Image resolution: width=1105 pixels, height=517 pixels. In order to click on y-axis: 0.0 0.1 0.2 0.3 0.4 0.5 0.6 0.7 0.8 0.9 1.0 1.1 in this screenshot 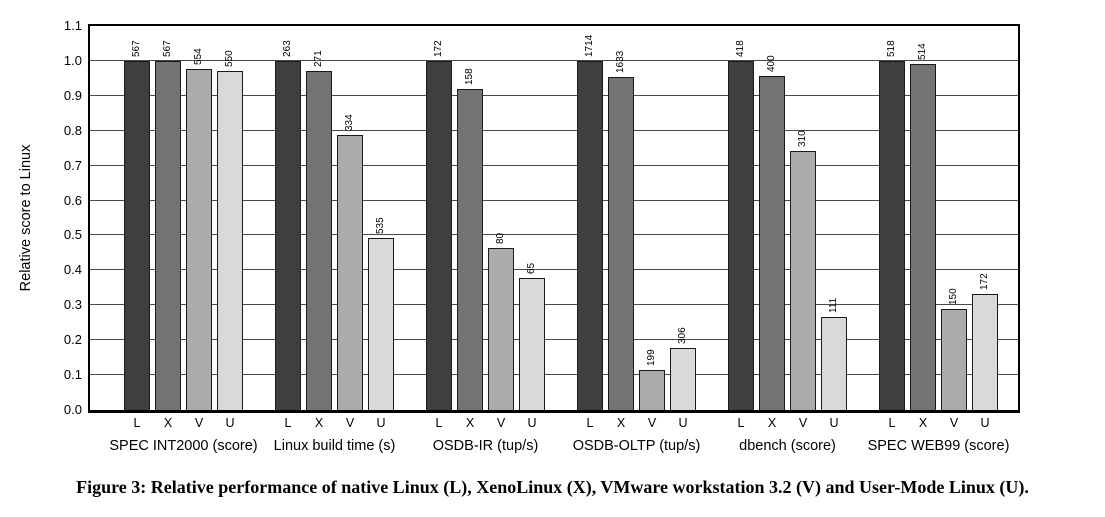, I will do `click(41, 217)`.